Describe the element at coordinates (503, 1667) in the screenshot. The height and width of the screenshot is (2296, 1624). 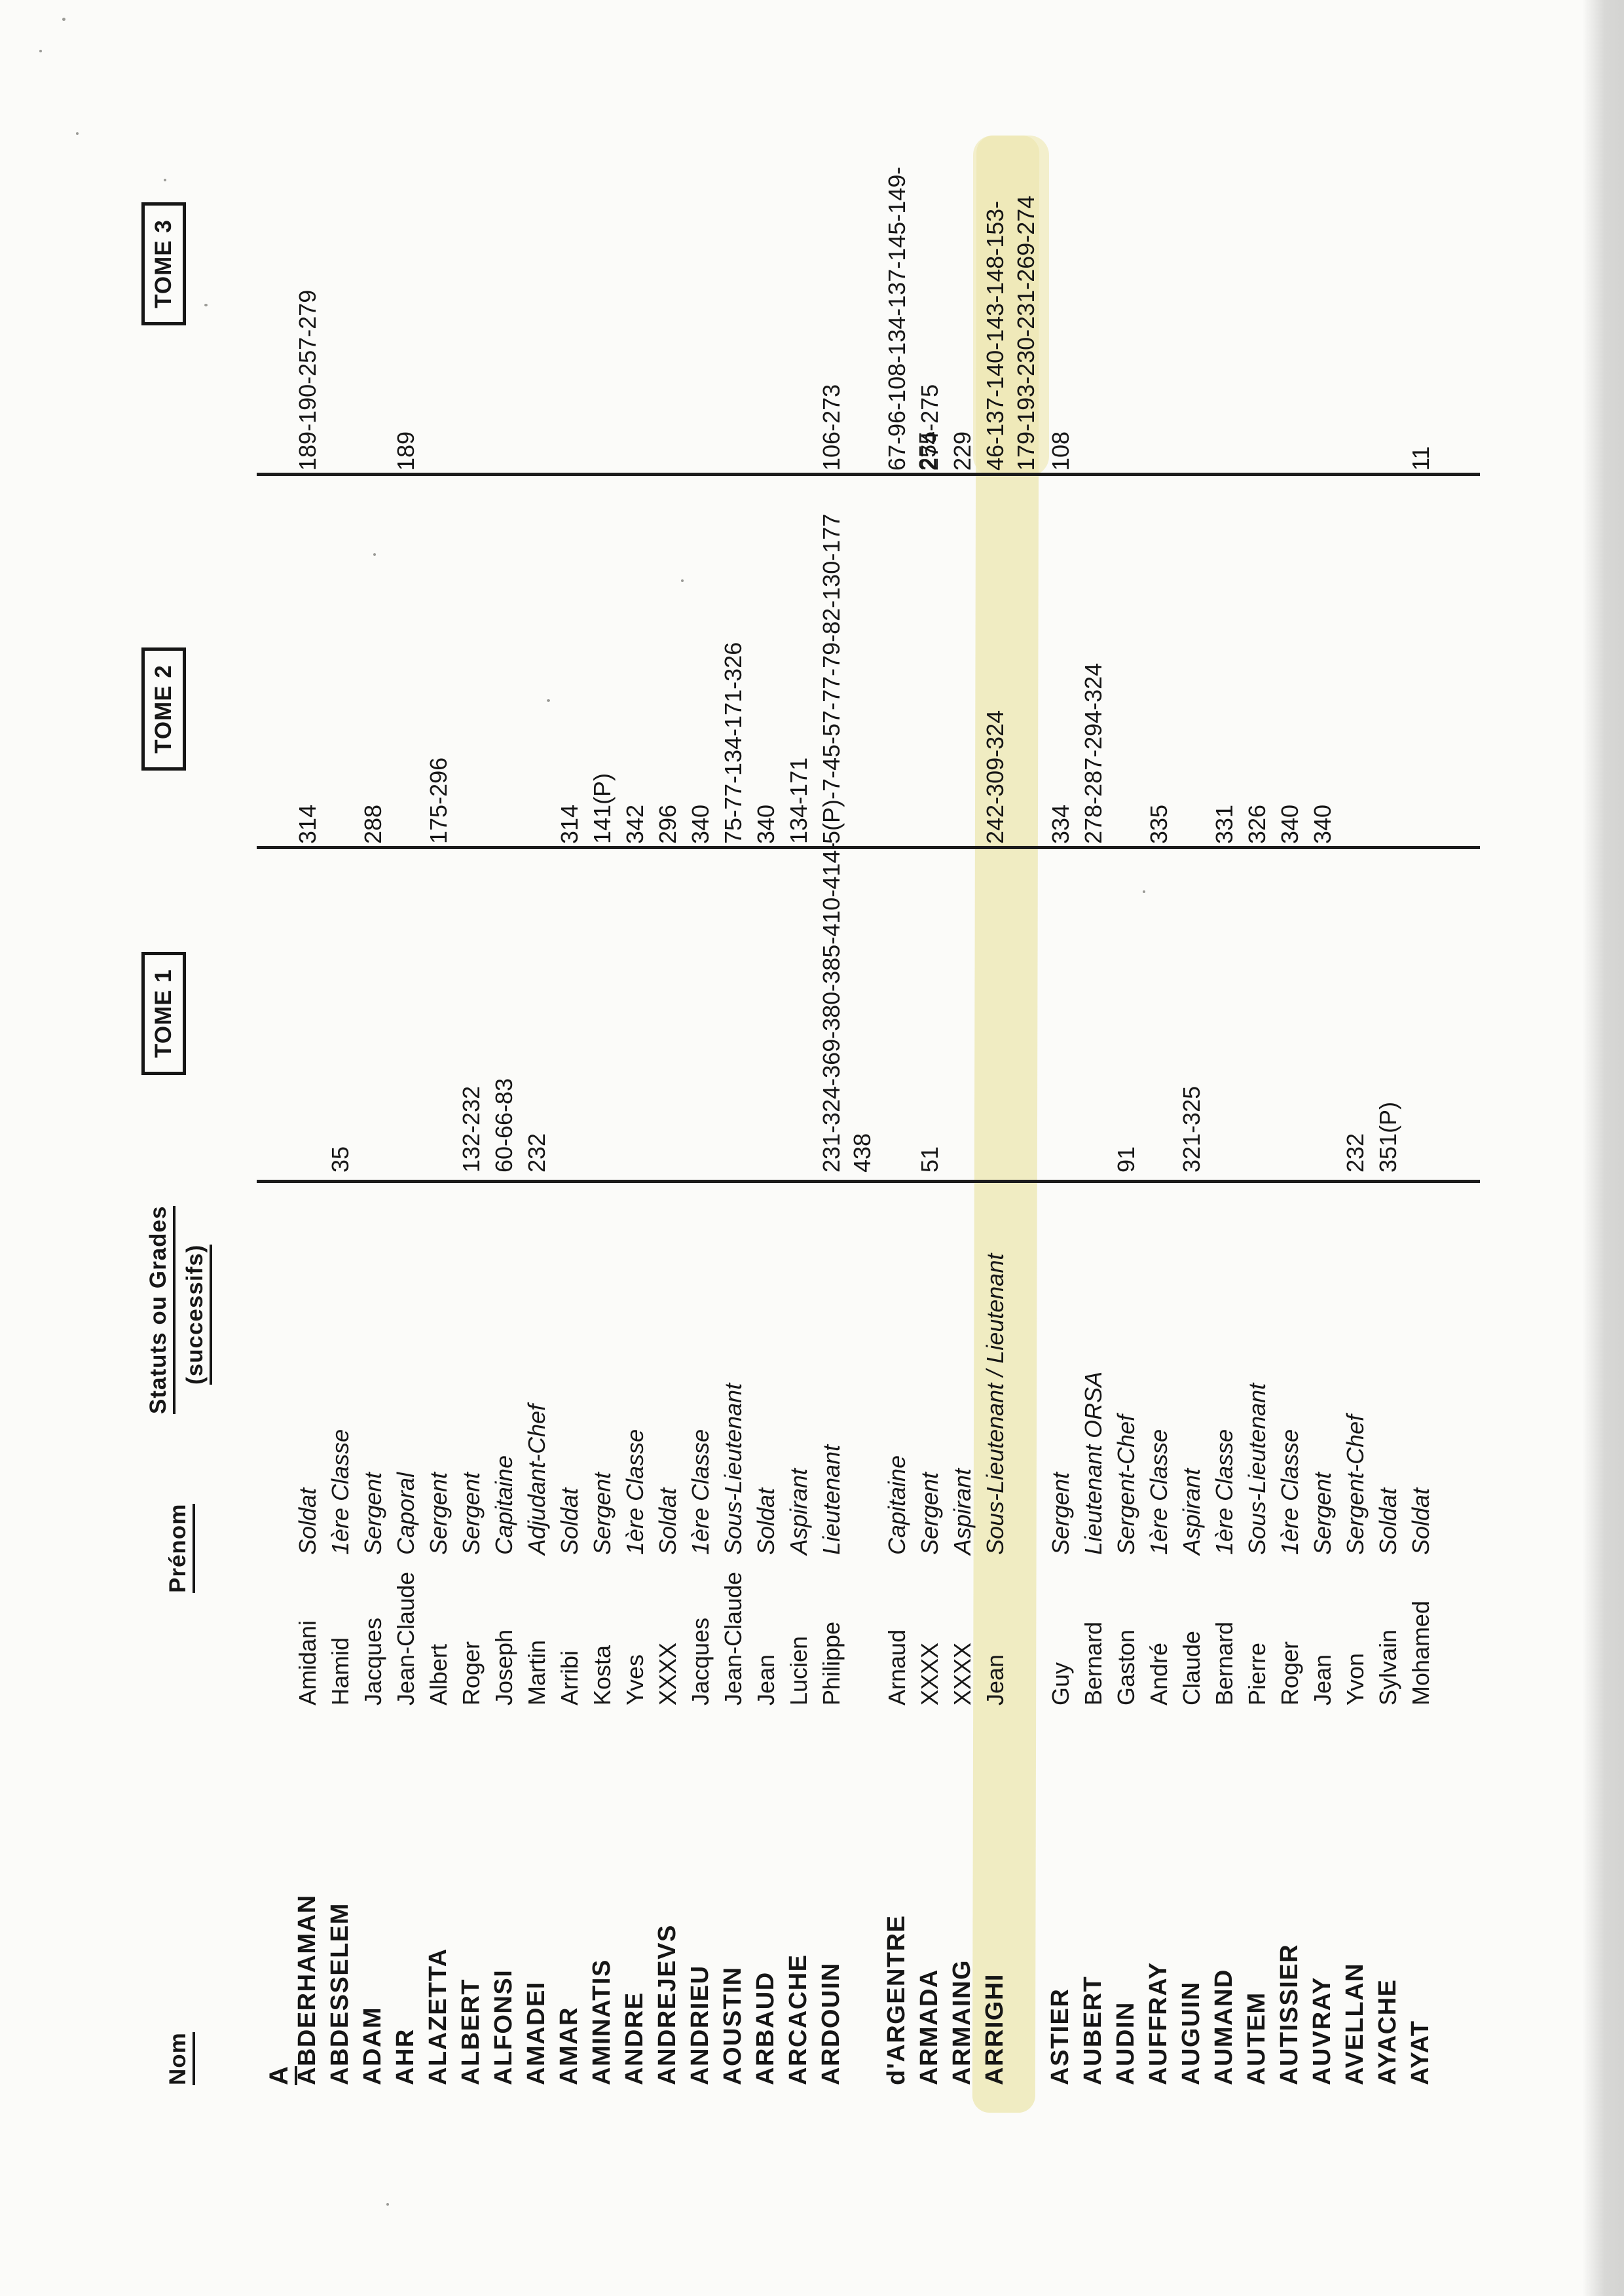
I see `cell-prenom: Joseph` at that location.